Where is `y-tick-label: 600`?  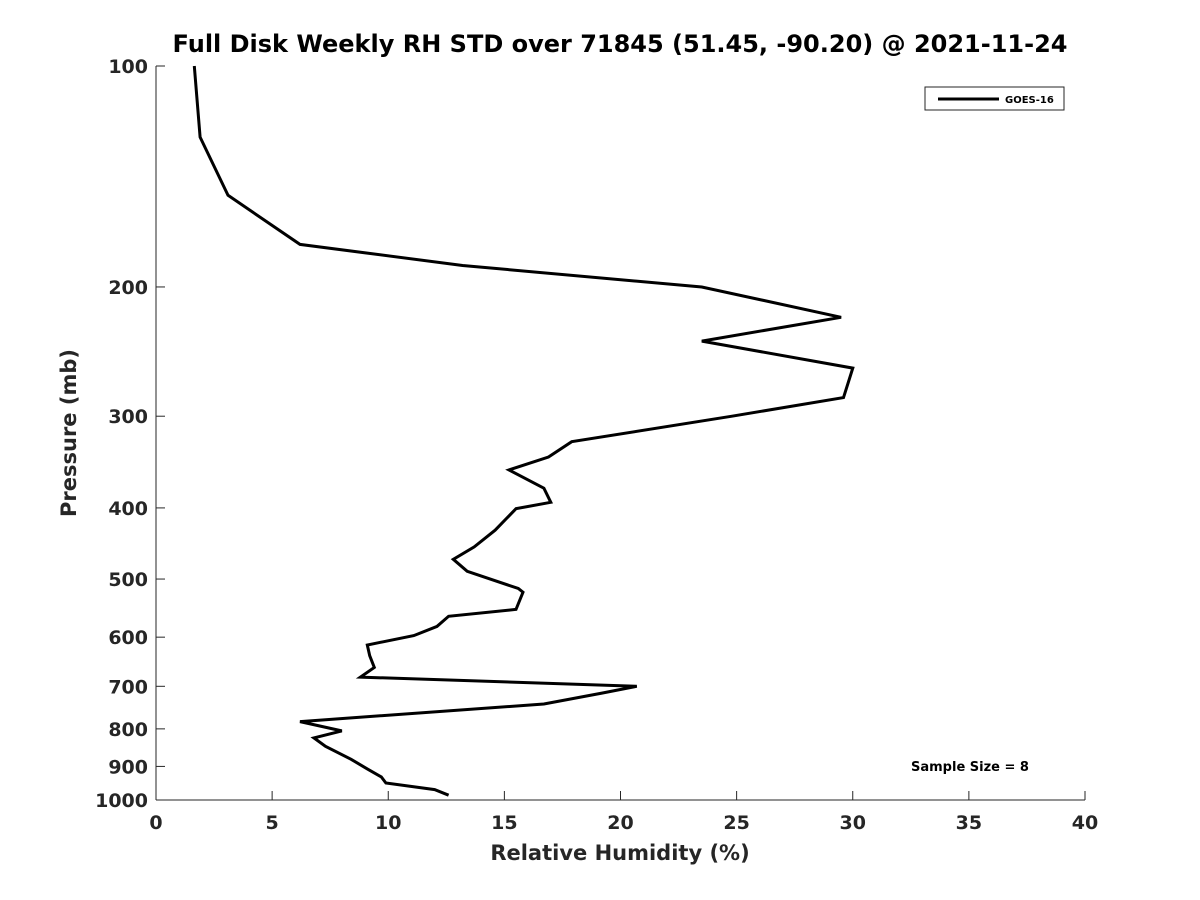
y-tick-label: 600 is located at coordinates (128, 638).